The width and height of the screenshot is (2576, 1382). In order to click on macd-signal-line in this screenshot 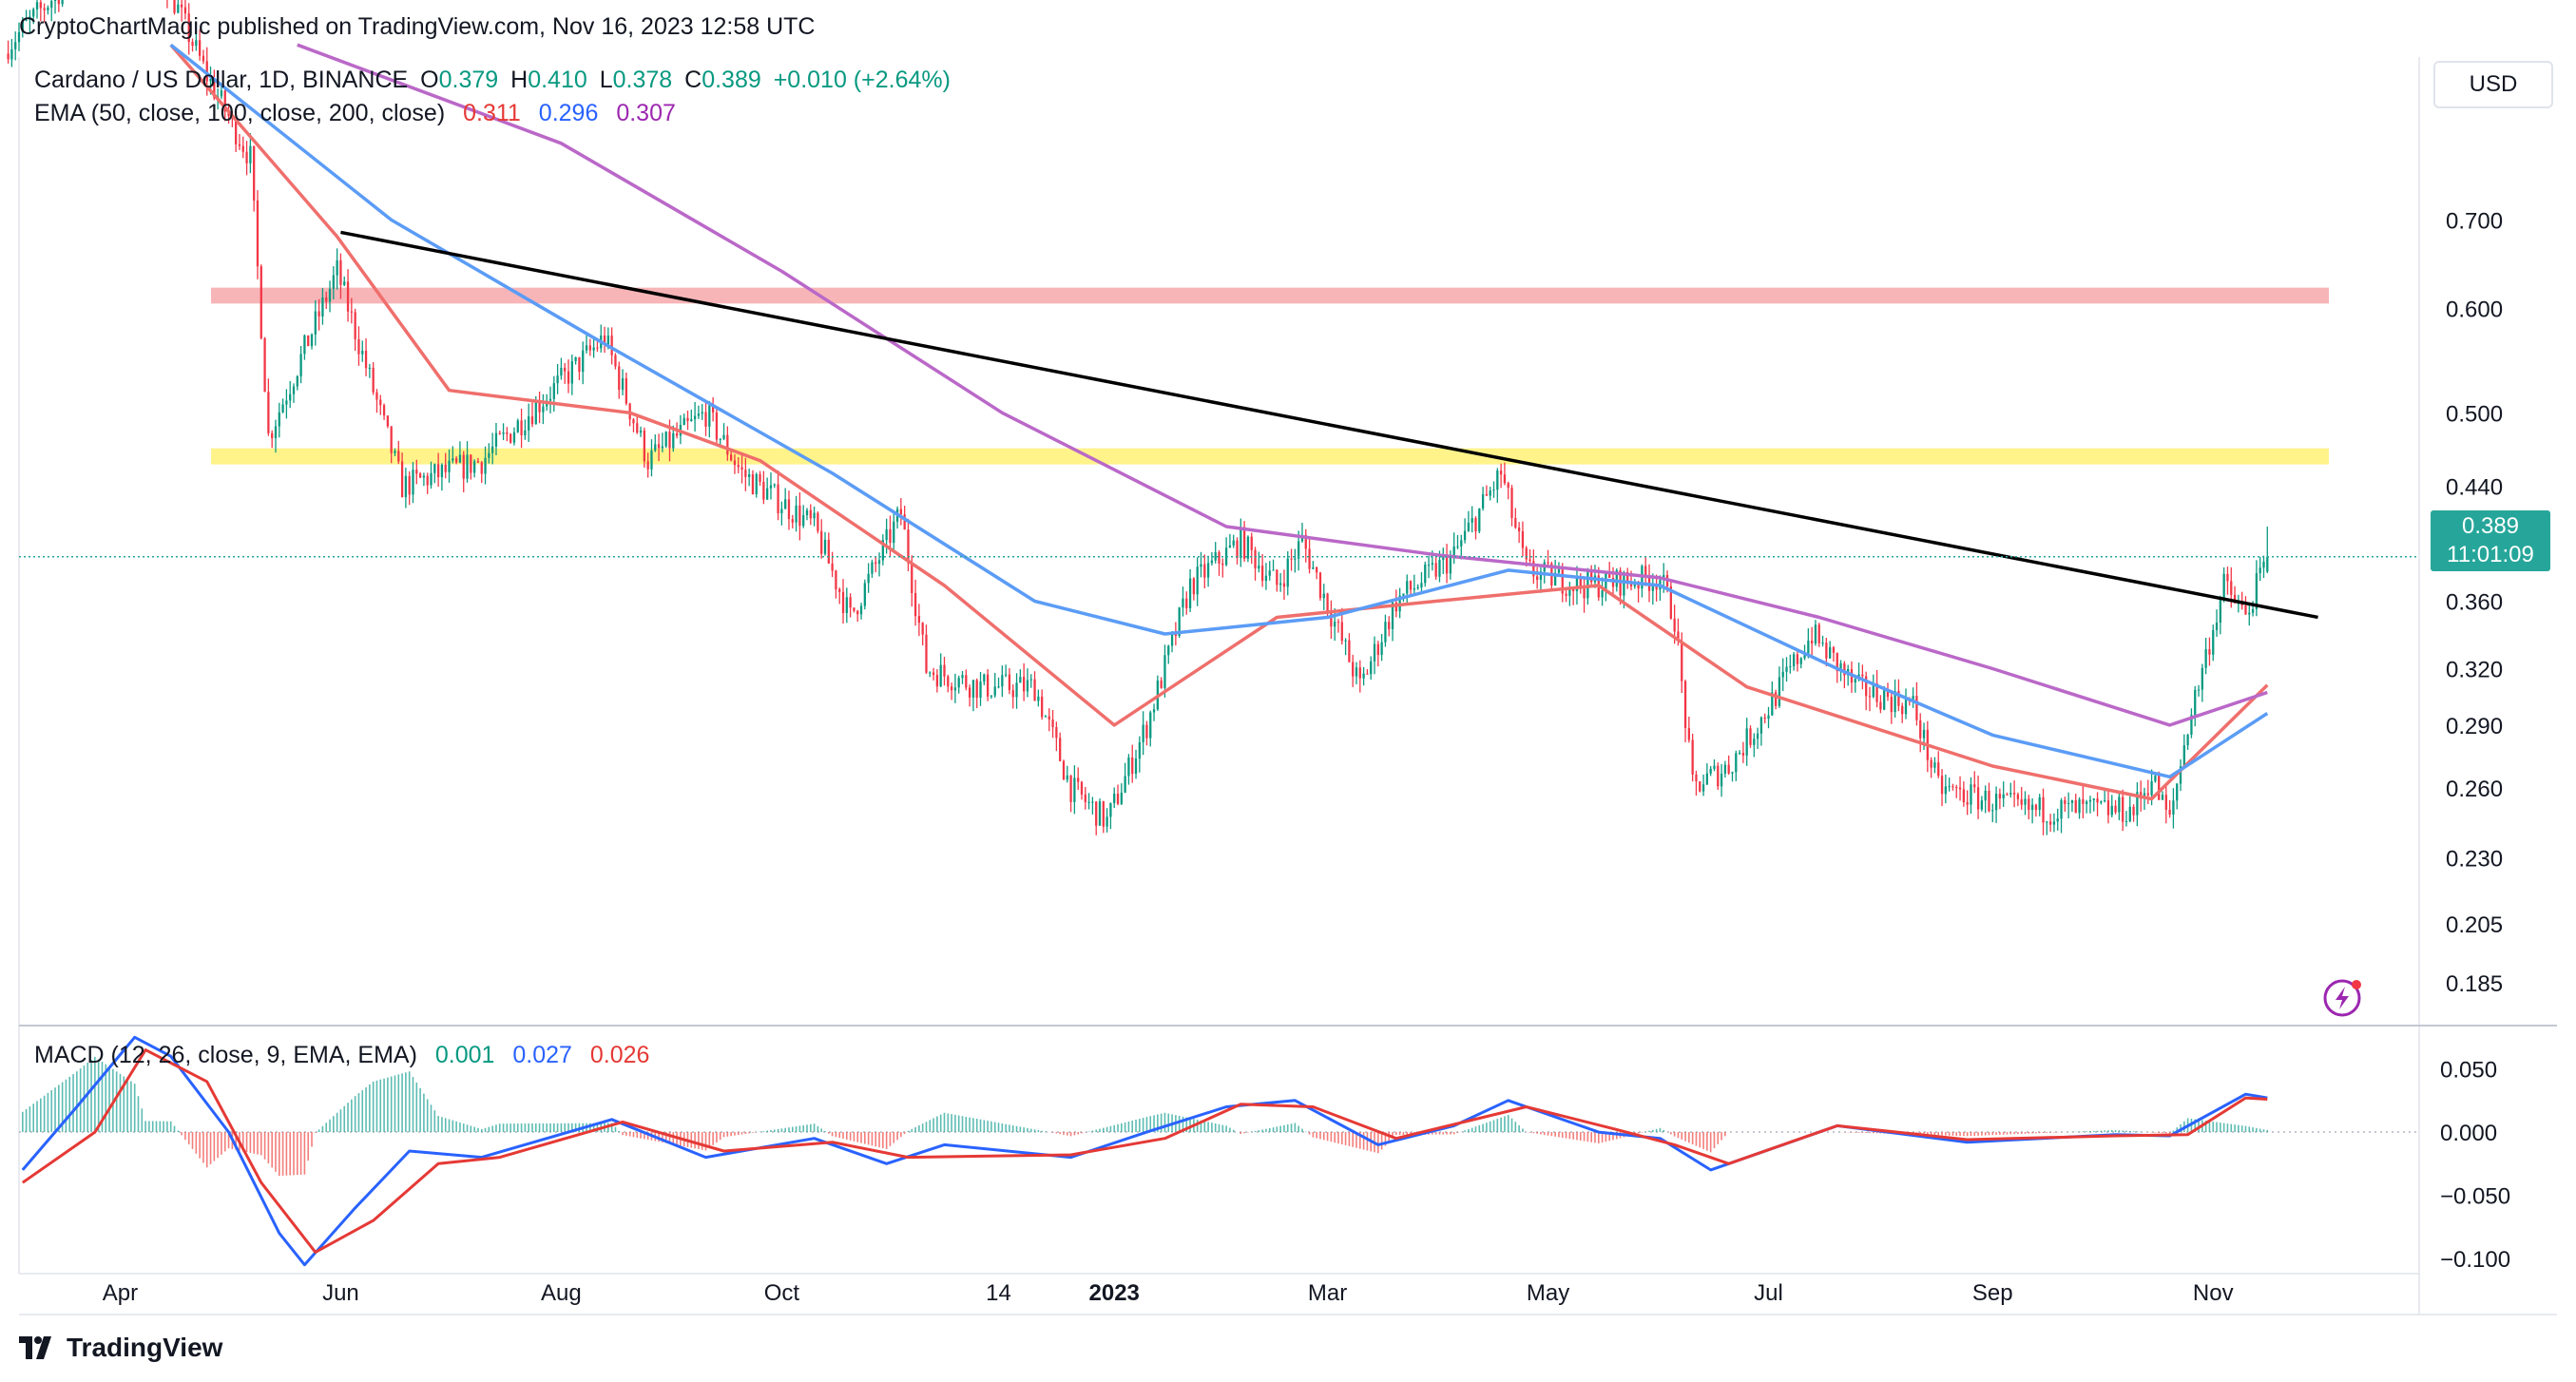, I will do `click(1144, 1151)`.